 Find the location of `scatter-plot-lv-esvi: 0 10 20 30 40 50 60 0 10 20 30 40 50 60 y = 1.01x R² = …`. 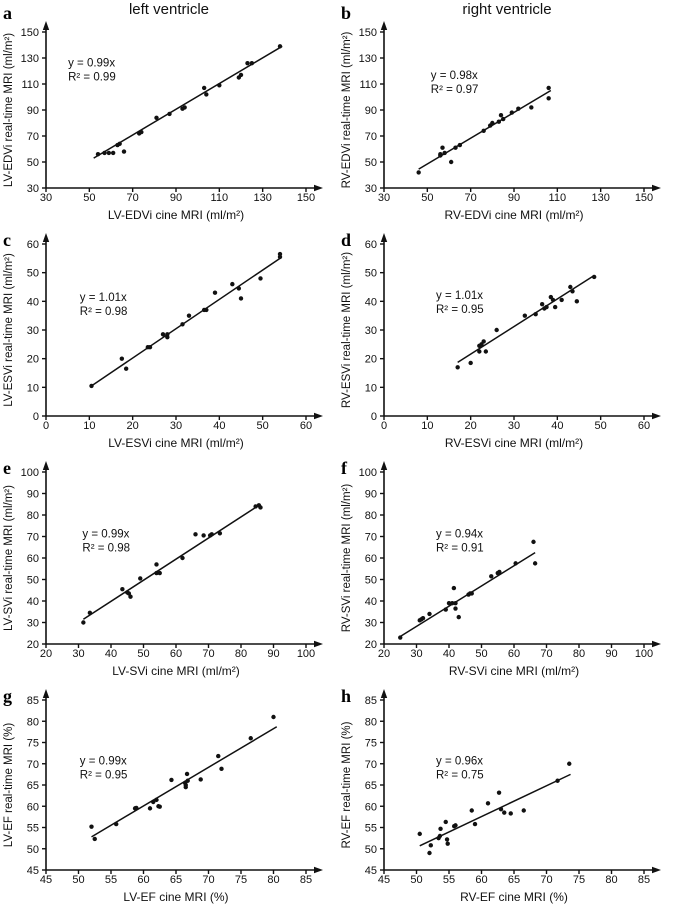

scatter-plot-lv-esvi: 0 10 20 30 40 50 60 0 10 20 30 40 50 60 y = 1.01x R² = … is located at coordinates (163, 341).